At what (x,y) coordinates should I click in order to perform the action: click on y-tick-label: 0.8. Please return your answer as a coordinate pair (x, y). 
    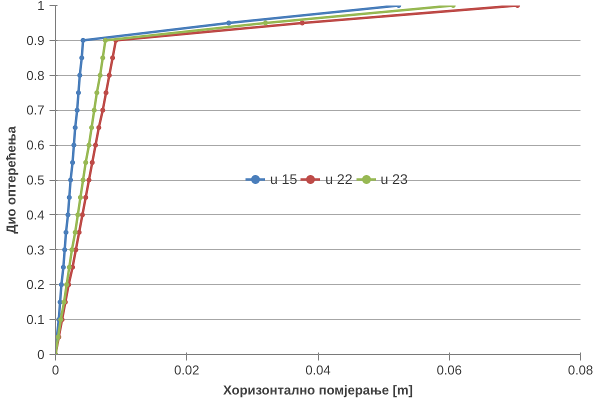
    Looking at the image, I should click on (35, 75).